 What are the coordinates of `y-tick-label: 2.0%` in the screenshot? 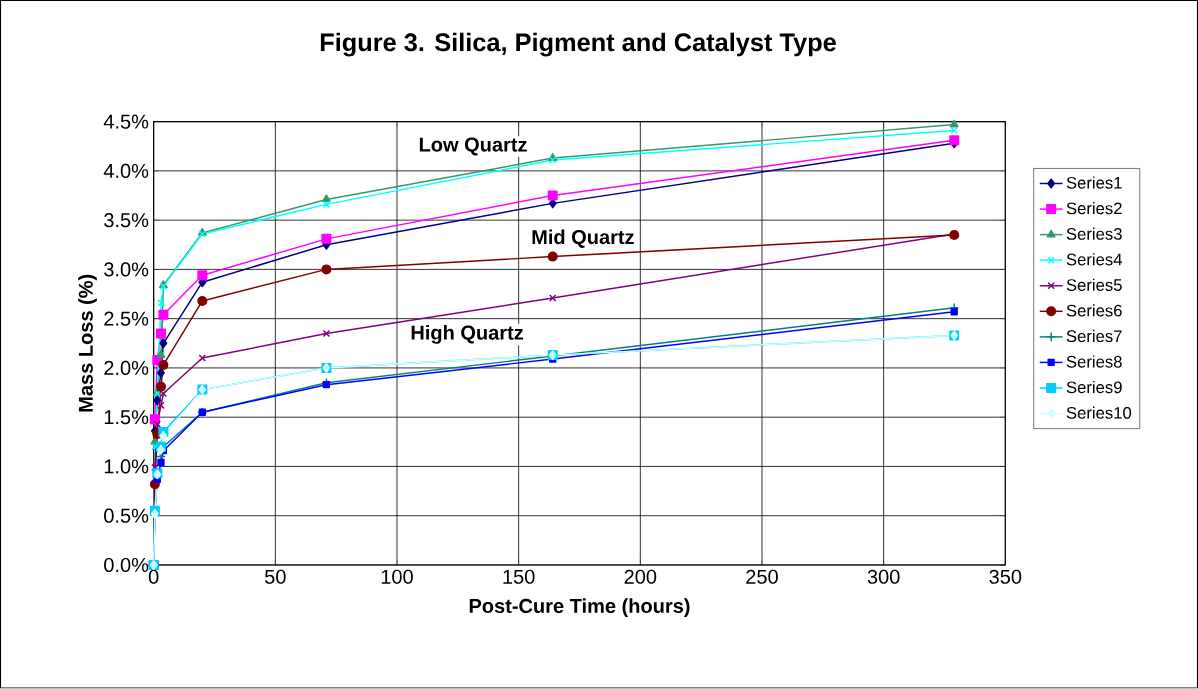 It's located at (126, 368).